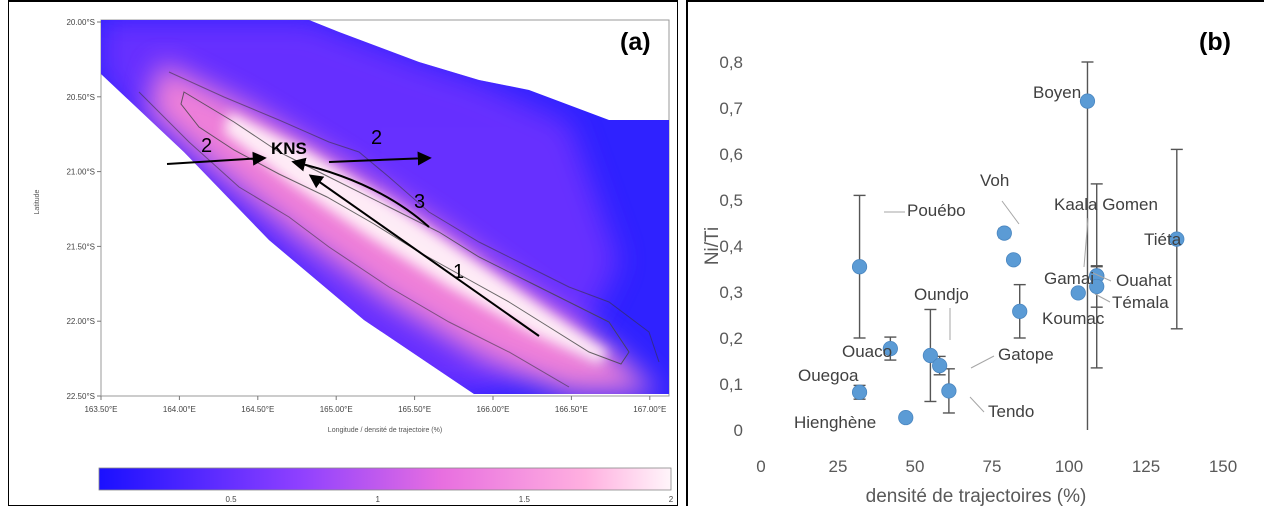 The image size is (1264, 511). I want to click on y-tick-label: 0,5, so click(731, 200).